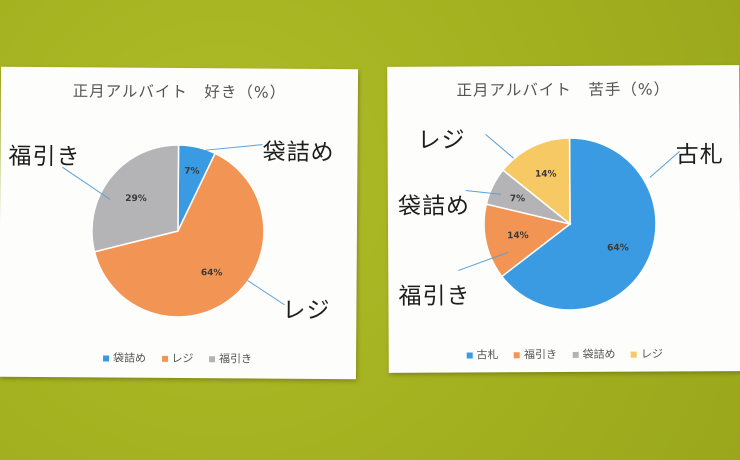 This screenshot has height=460, width=740. I want to click on pie-chart-likes: 7% 64% 29%, so click(173, 231).